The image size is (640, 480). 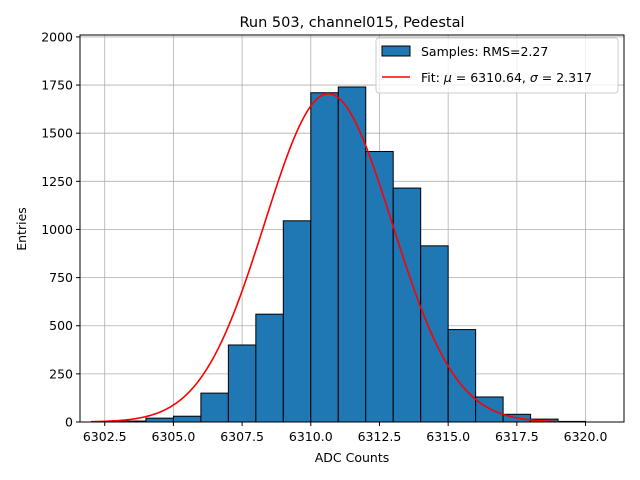 I want to click on legend-swatch-samples, so click(x=396, y=51).